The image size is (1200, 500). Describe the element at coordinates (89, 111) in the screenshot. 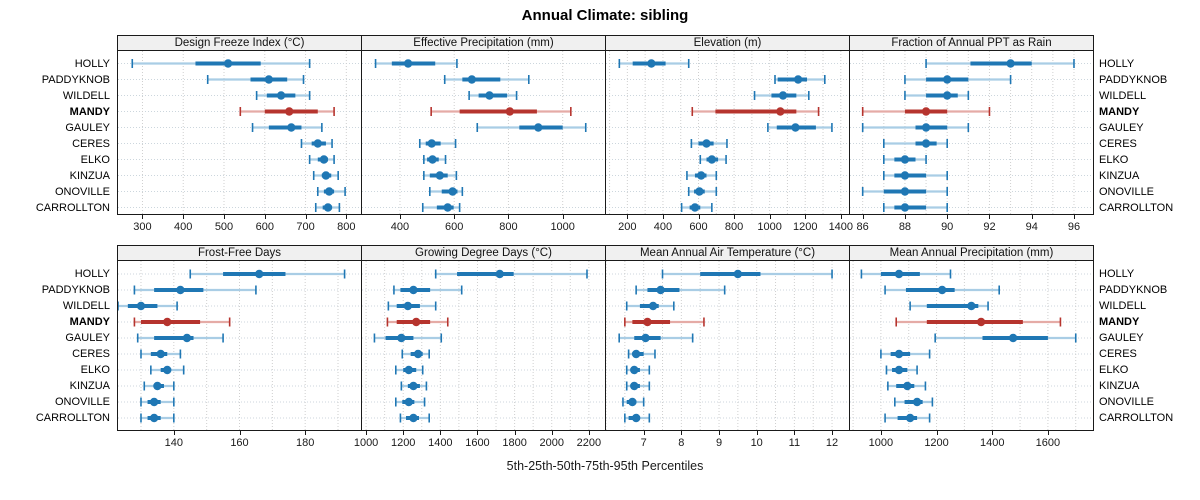

I see `site-label-left: MANDY` at that location.